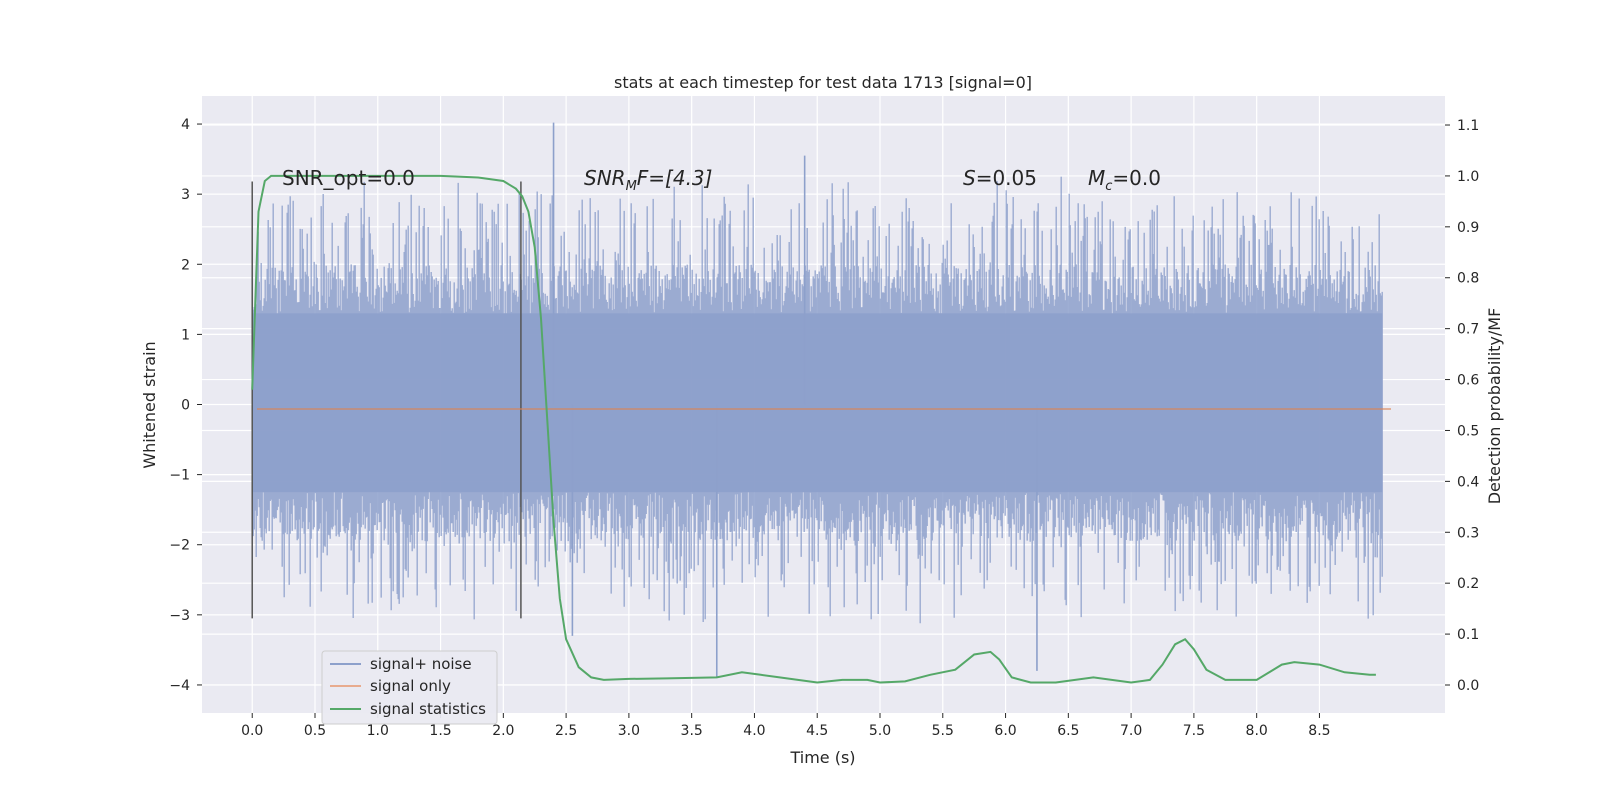 This screenshot has height=800, width=1600. Describe the element at coordinates (1468, 381) in the screenshot. I see `y2-tick-label: 0.6` at that location.